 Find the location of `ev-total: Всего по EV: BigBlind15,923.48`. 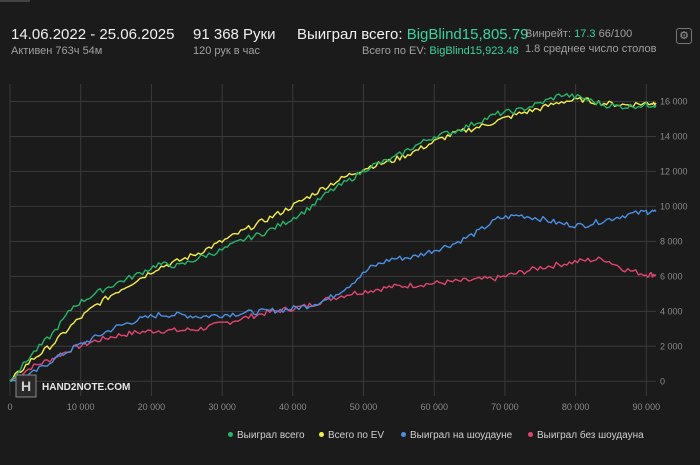

ev-total: Всего по EV: BigBlind15,923.48 is located at coordinates (440, 51).